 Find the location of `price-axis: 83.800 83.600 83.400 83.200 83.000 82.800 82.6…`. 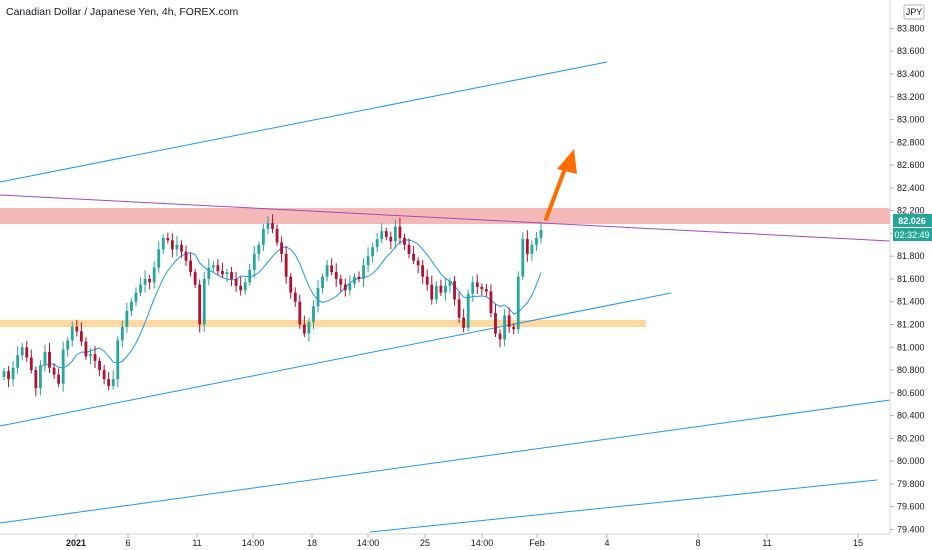

price-axis: 83.800 83.600 83.400 83.200 83.000 82.800 82.6… is located at coordinates (910, 267).